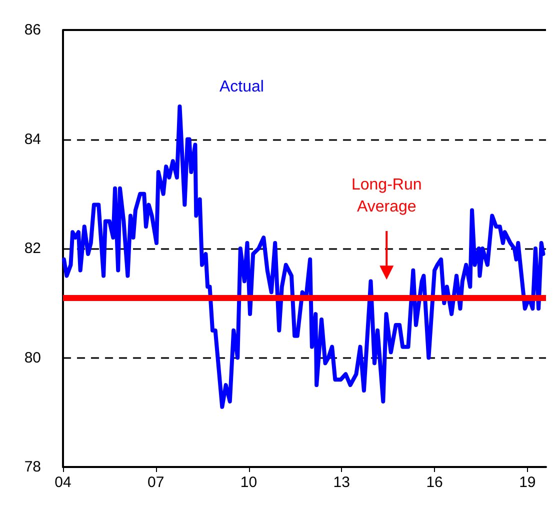 This screenshot has height=508, width=560. What do you see at coordinates (32, 357) in the screenshot?
I see `y-tick-label: 80` at bounding box center [32, 357].